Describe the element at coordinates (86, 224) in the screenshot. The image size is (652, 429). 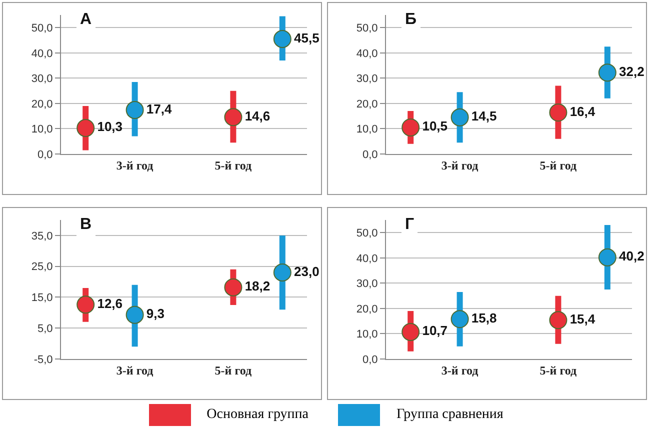
I see `chart-title: В` at that location.